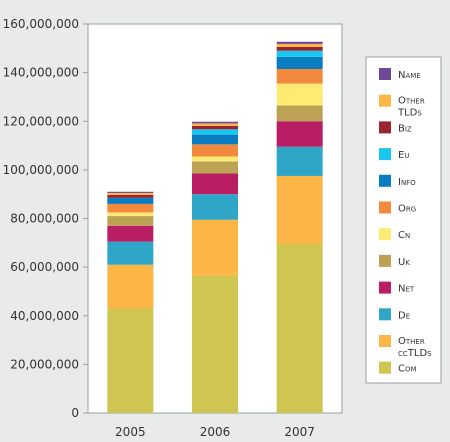 The width and height of the screenshot is (450, 442). Describe the element at coordinates (411, 107) in the screenshot. I see `legend-label: Other TLDs` at that location.